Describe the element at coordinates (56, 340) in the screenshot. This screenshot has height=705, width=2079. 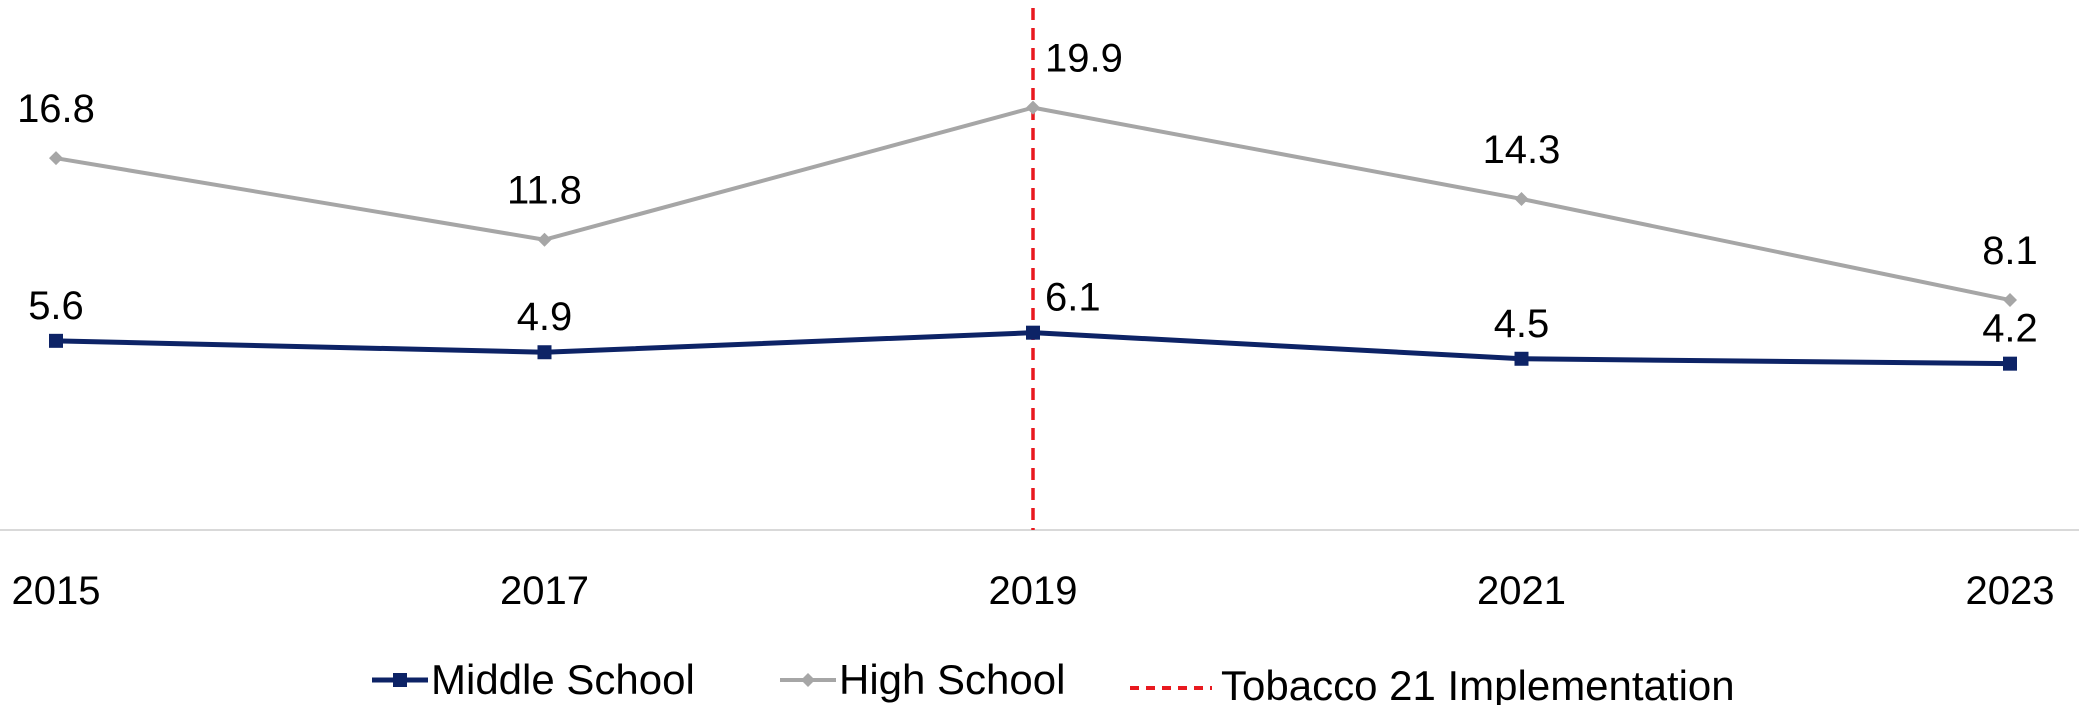
I see `middle-school-point-2015` at that location.